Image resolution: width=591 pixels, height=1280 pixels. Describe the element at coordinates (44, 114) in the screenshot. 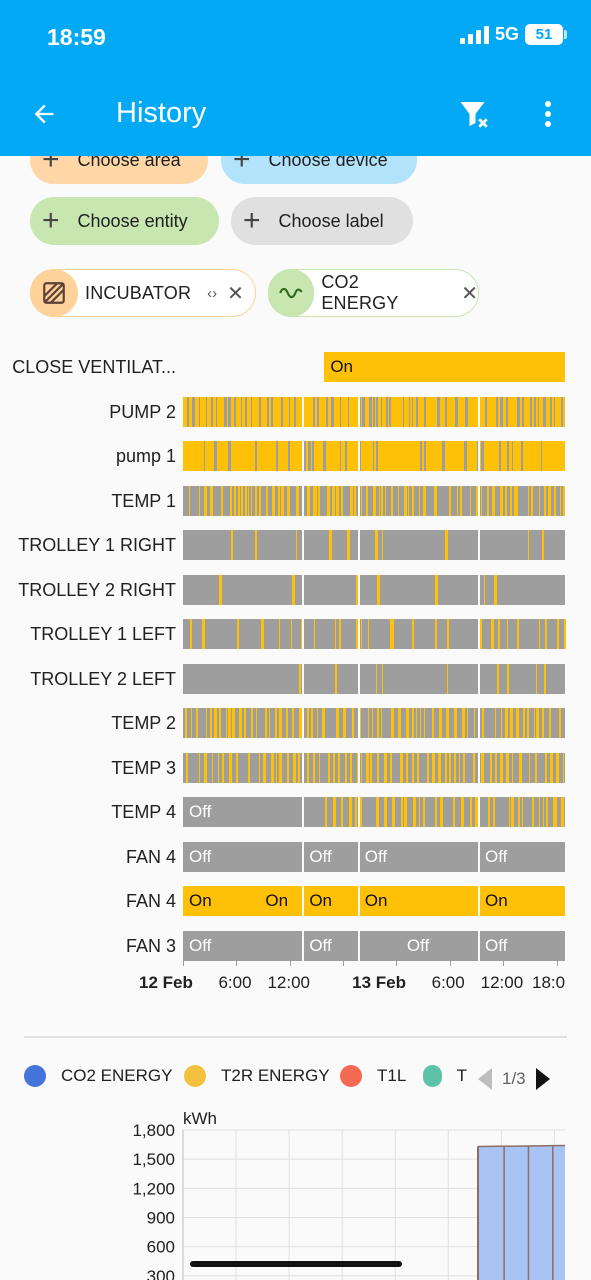

I see `back-button` at that location.